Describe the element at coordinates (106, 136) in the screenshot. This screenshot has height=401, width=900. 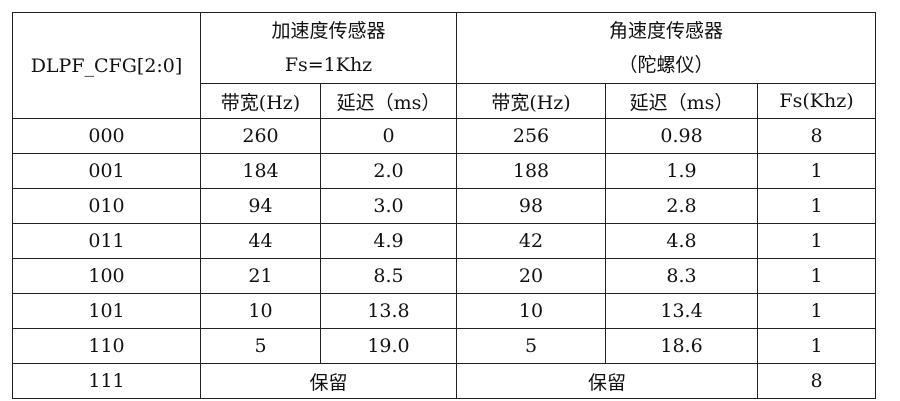
I see `table-cell: 000` at that location.